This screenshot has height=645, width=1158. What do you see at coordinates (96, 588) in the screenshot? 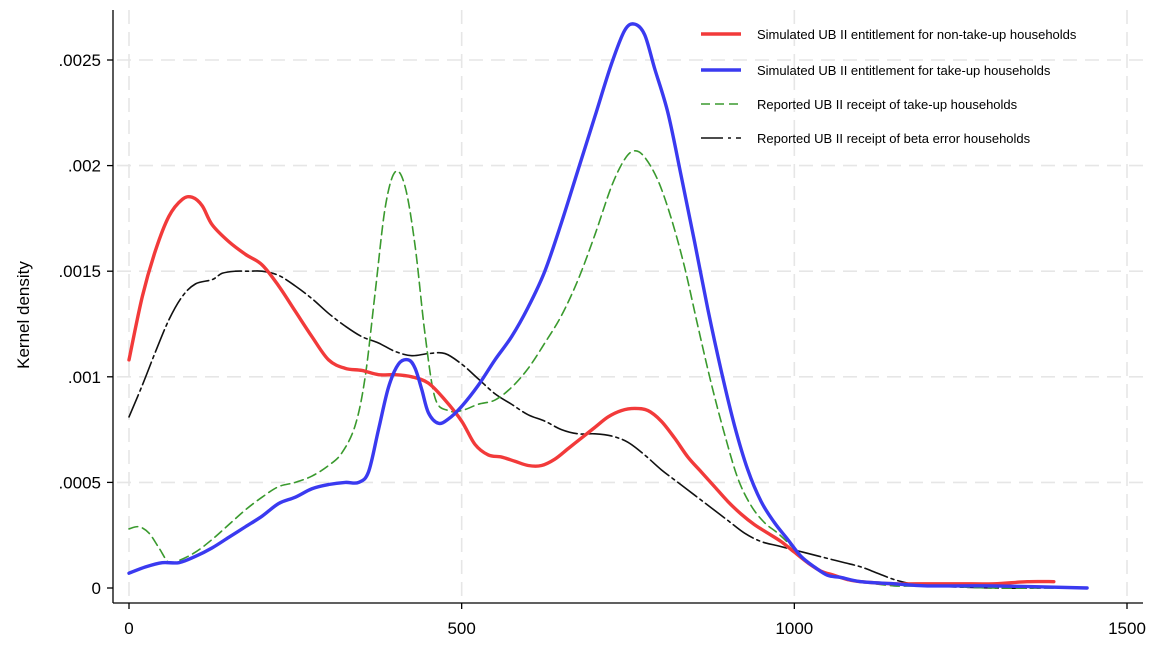
I see `y-tick-label: 0` at bounding box center [96, 588].